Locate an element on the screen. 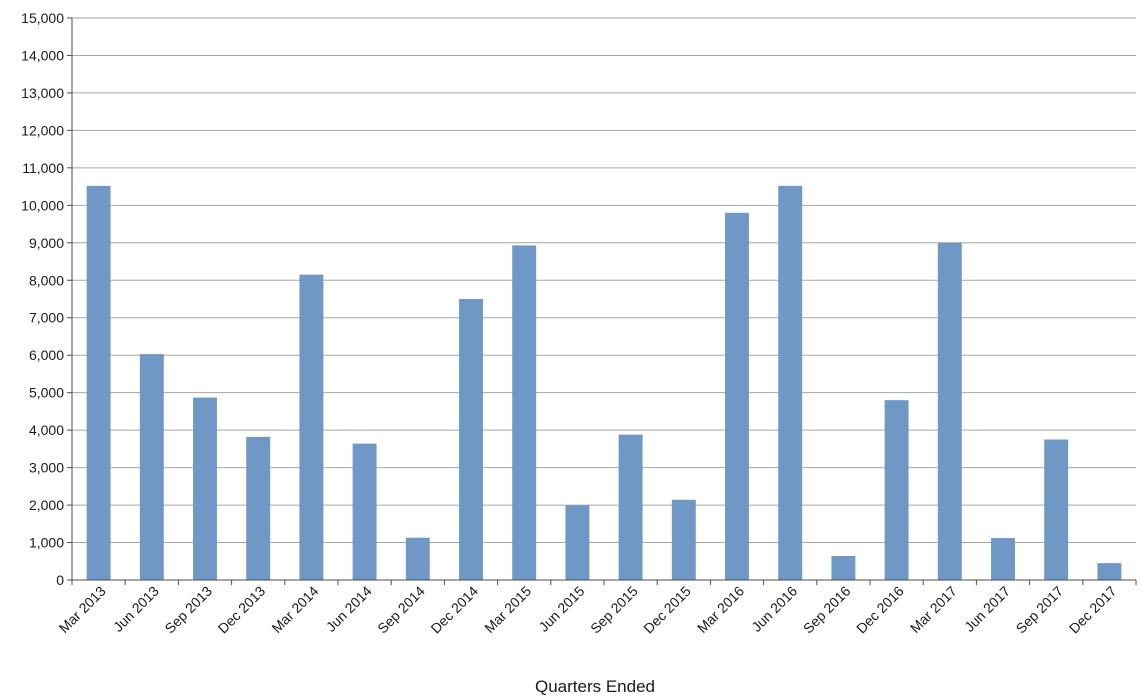  x-tick-label: Sep 2016 is located at coordinates (827, 610).